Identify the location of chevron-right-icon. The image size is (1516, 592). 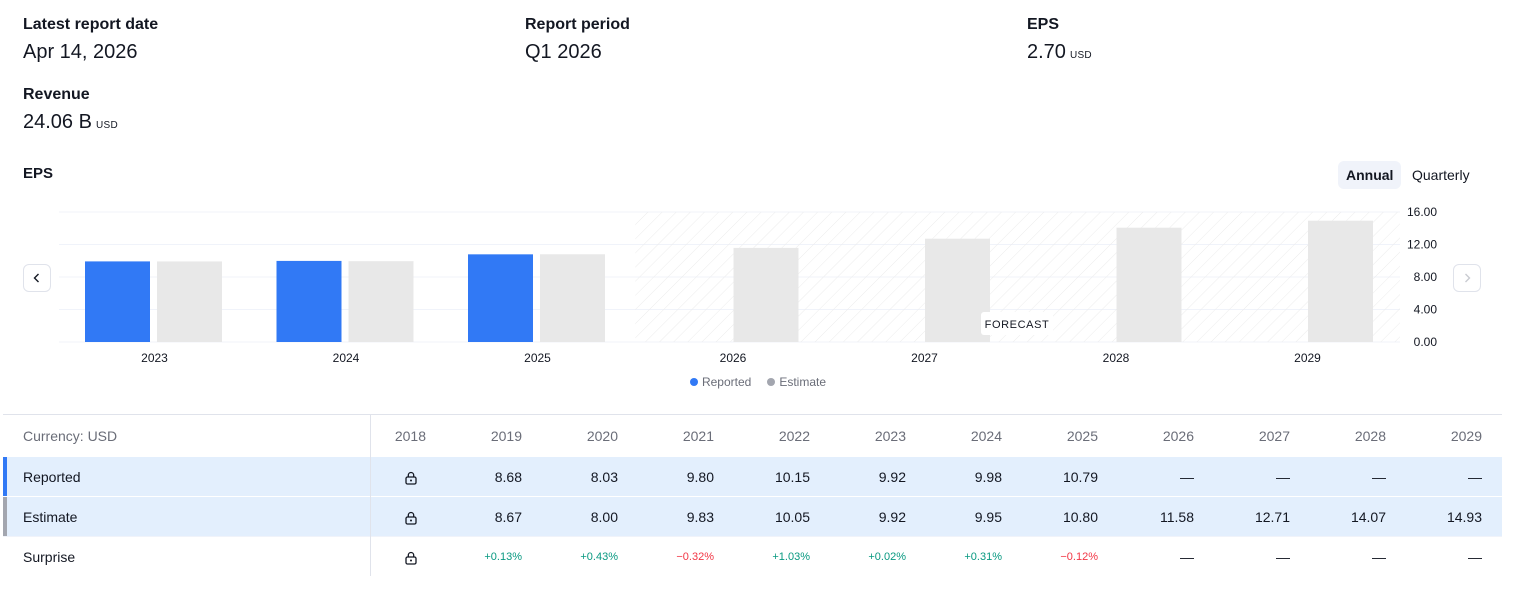
(1468, 278).